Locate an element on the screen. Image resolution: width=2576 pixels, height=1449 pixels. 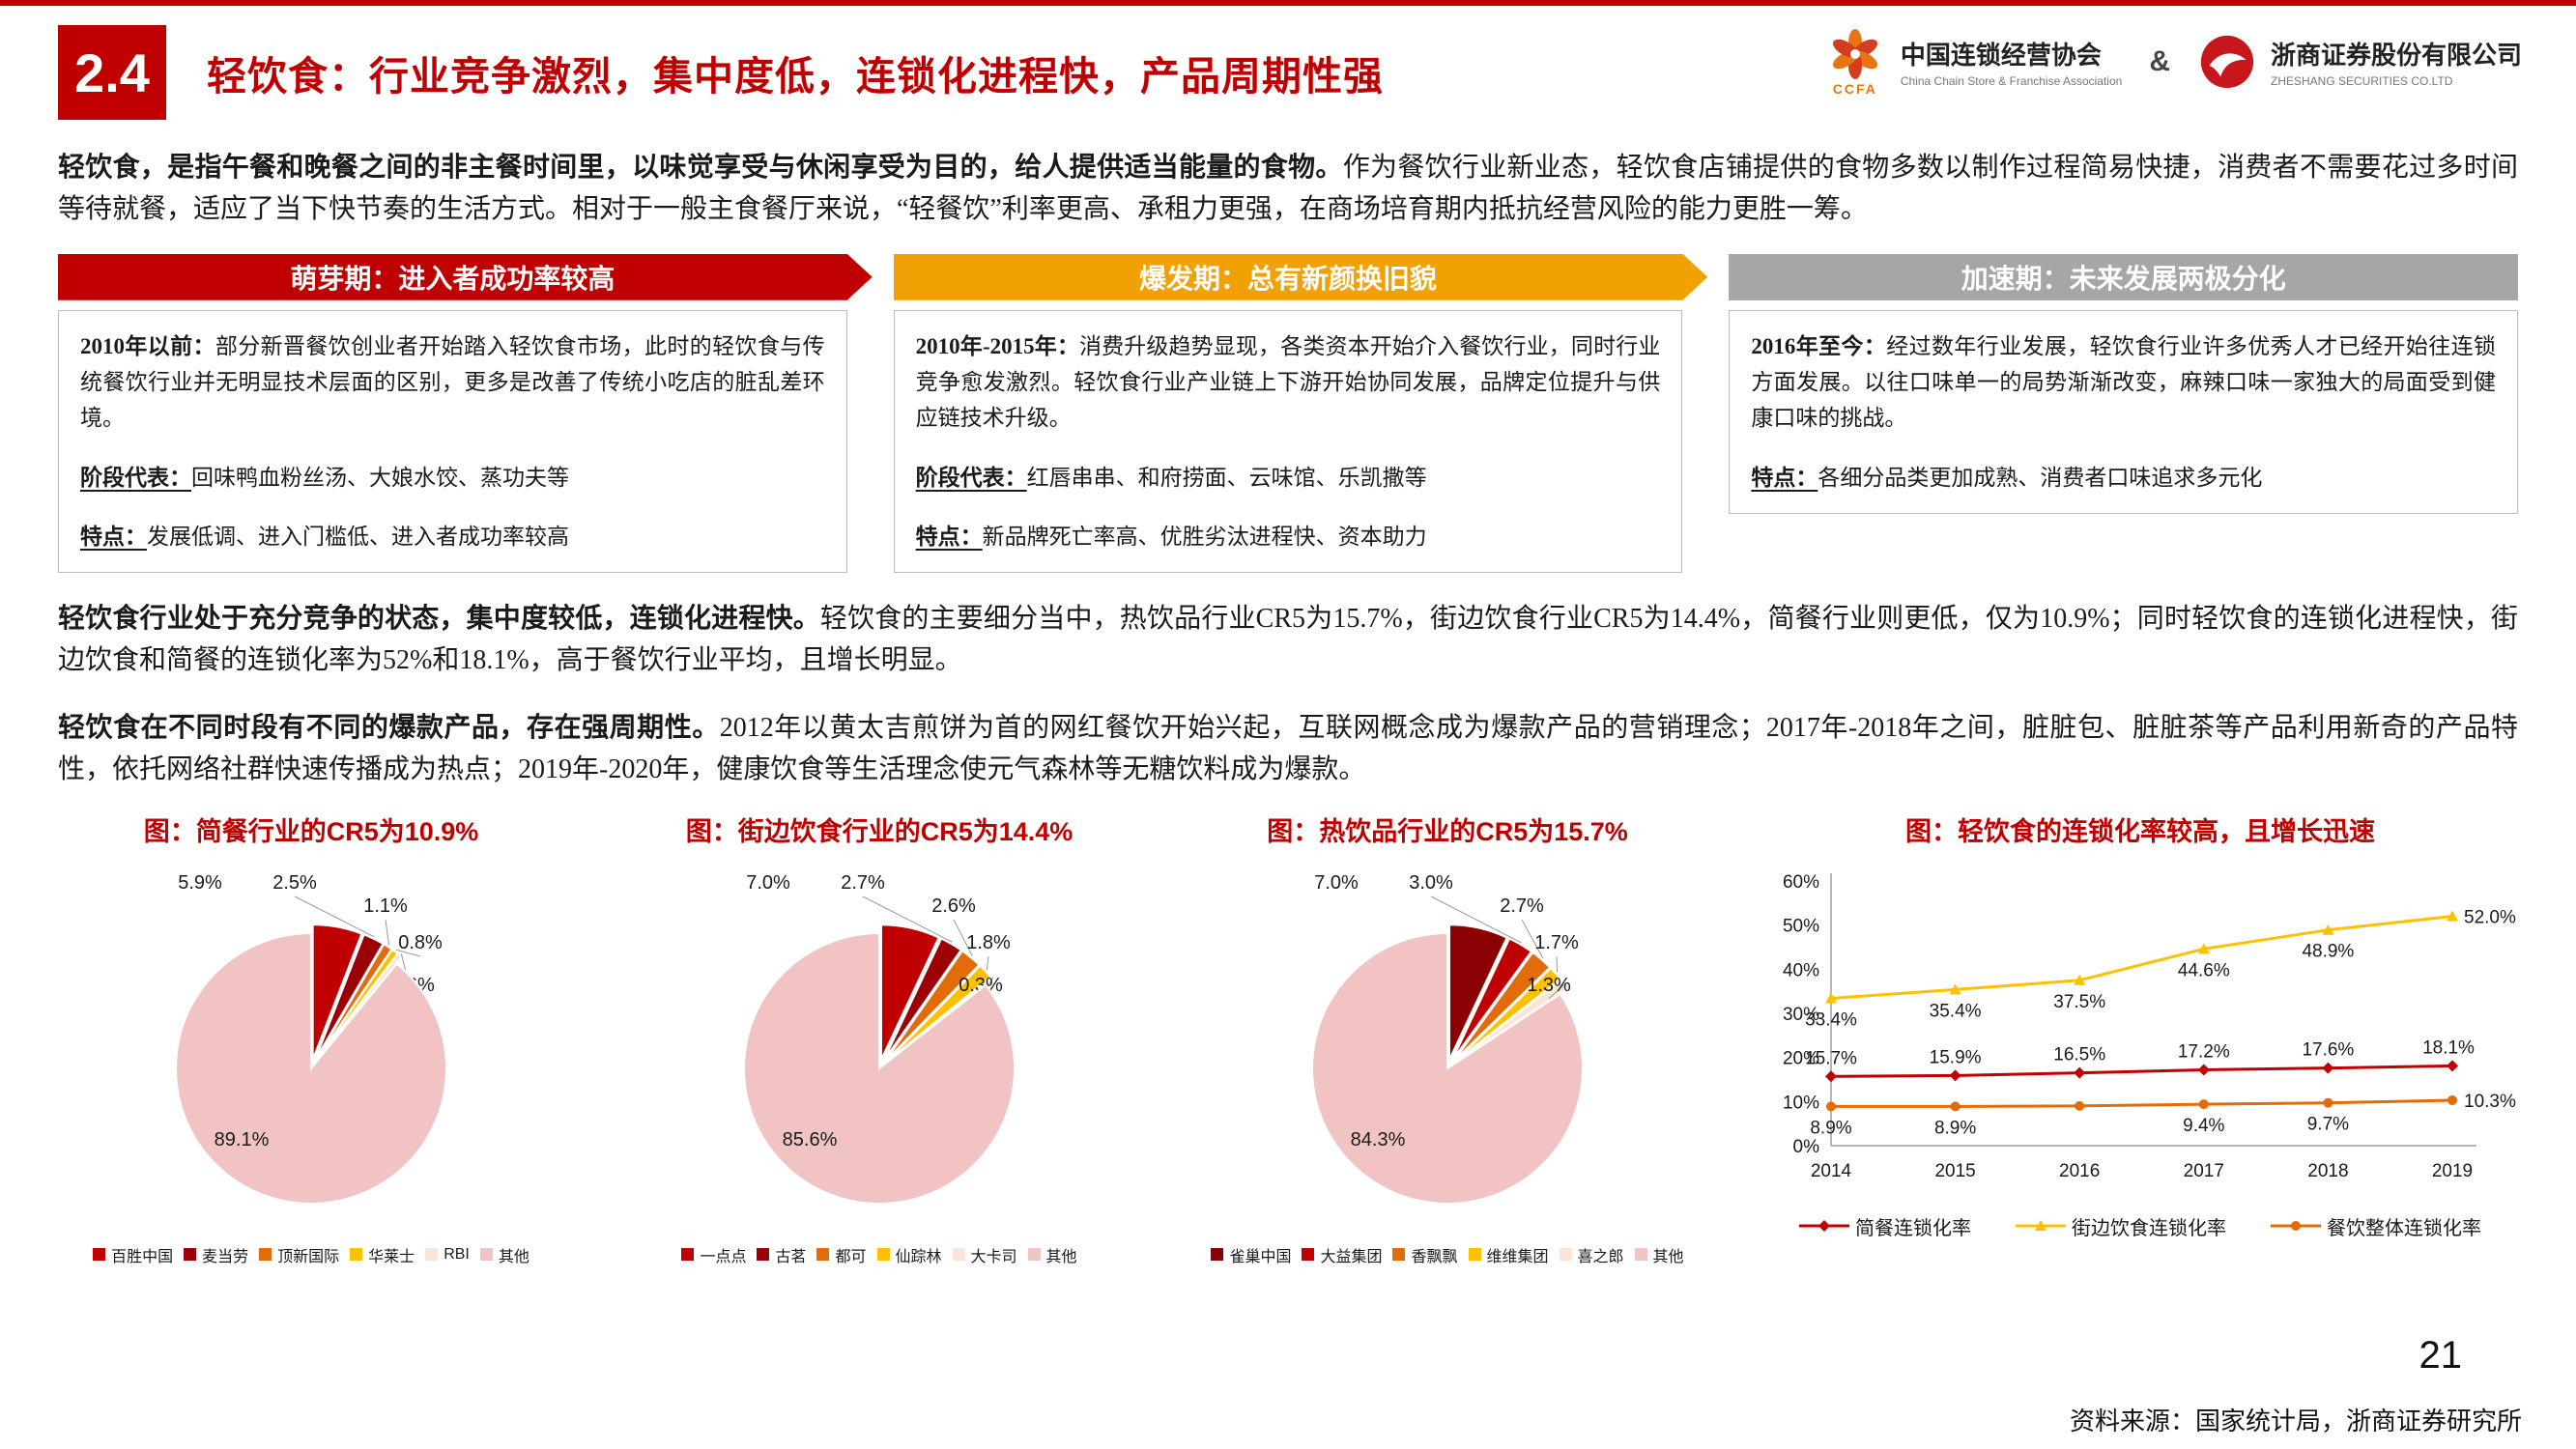
legend-item: 简餐连锁化率 is located at coordinates (1885, 1226).